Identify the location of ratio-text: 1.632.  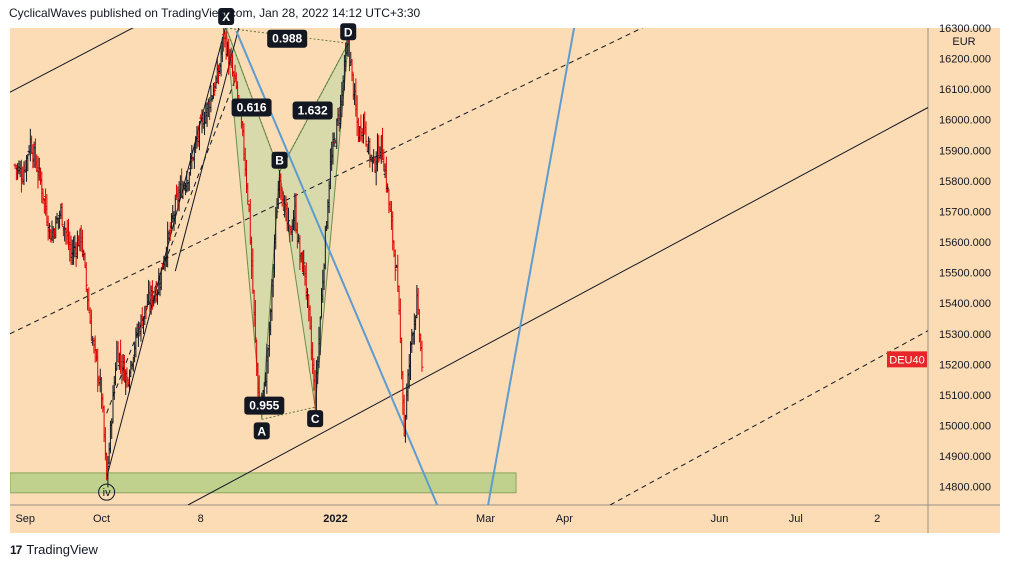
(313, 111).